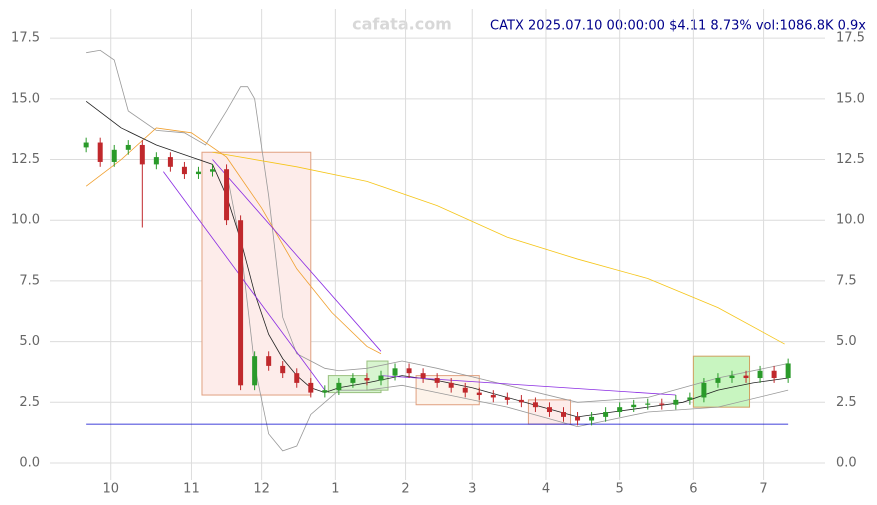  What do you see at coordinates (25, 38) in the screenshot?
I see `y-tick-label: 17.5` at bounding box center [25, 38].